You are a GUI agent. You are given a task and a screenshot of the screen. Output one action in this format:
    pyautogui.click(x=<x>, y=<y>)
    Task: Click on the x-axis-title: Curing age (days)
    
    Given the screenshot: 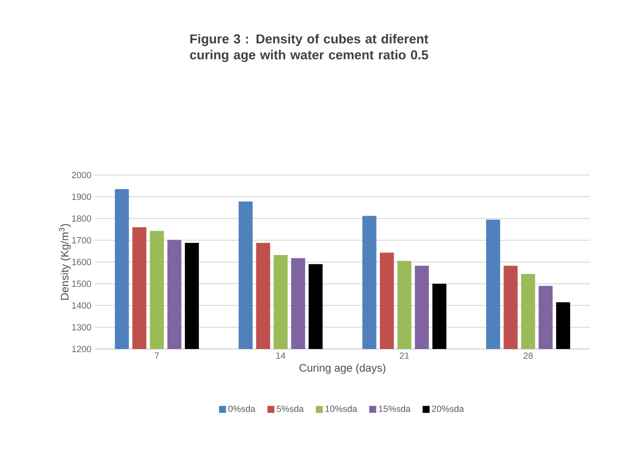 What is the action you would take?
    pyautogui.click(x=343, y=369)
    